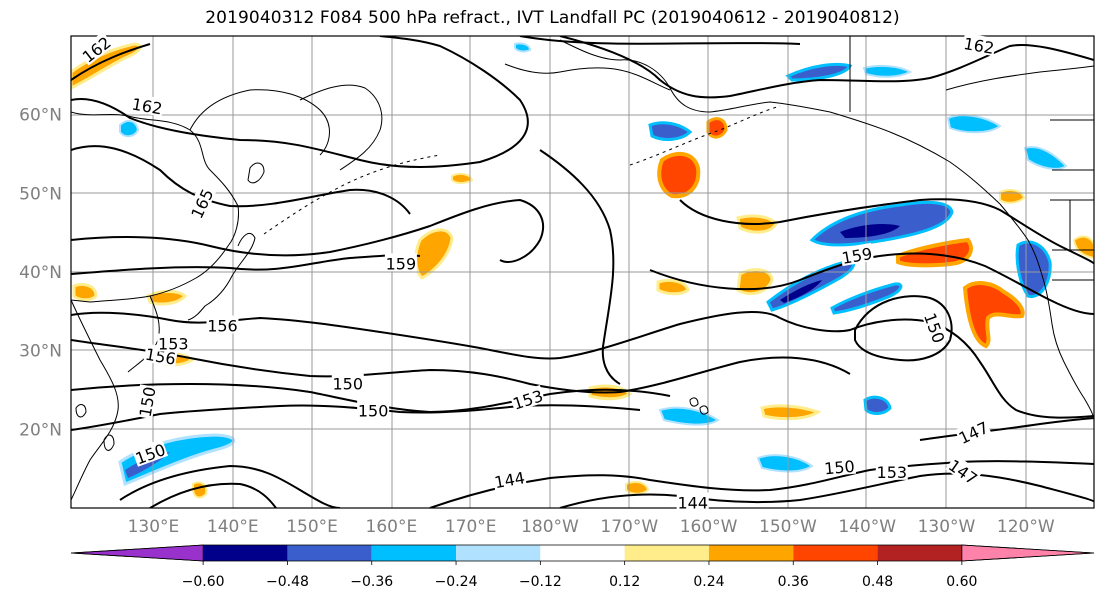 Image resolution: width=1105 pixels, height=601 pixels. I want to click on orange-patch-coast-n, so click(1012, 196).